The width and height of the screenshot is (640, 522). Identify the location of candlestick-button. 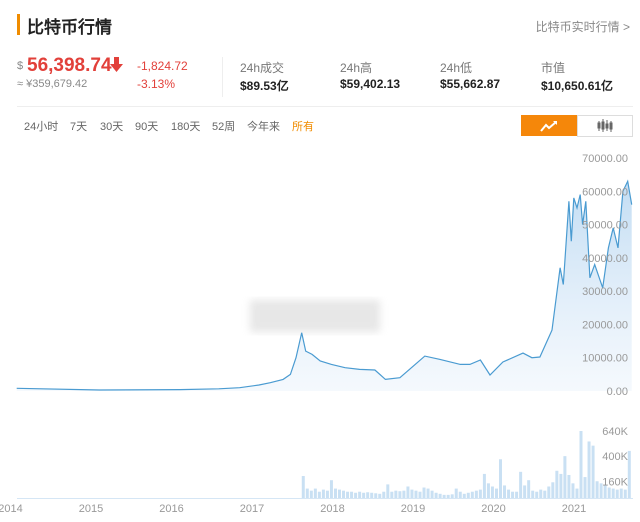
(605, 126).